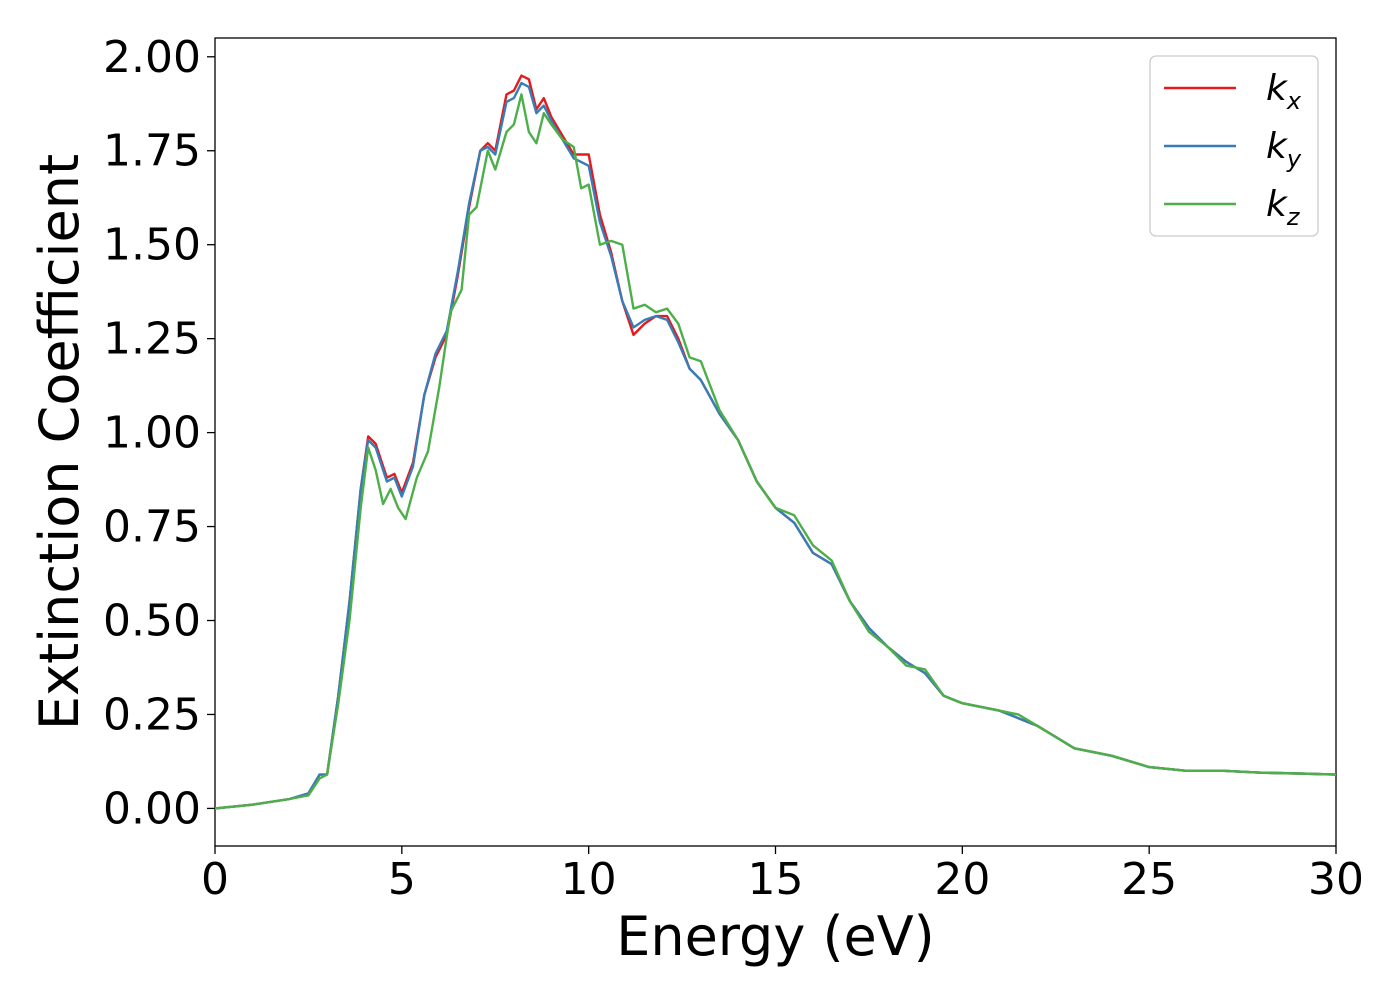  Describe the element at coordinates (152, 714) in the screenshot. I see `y-tick-label: 0.25` at that location.